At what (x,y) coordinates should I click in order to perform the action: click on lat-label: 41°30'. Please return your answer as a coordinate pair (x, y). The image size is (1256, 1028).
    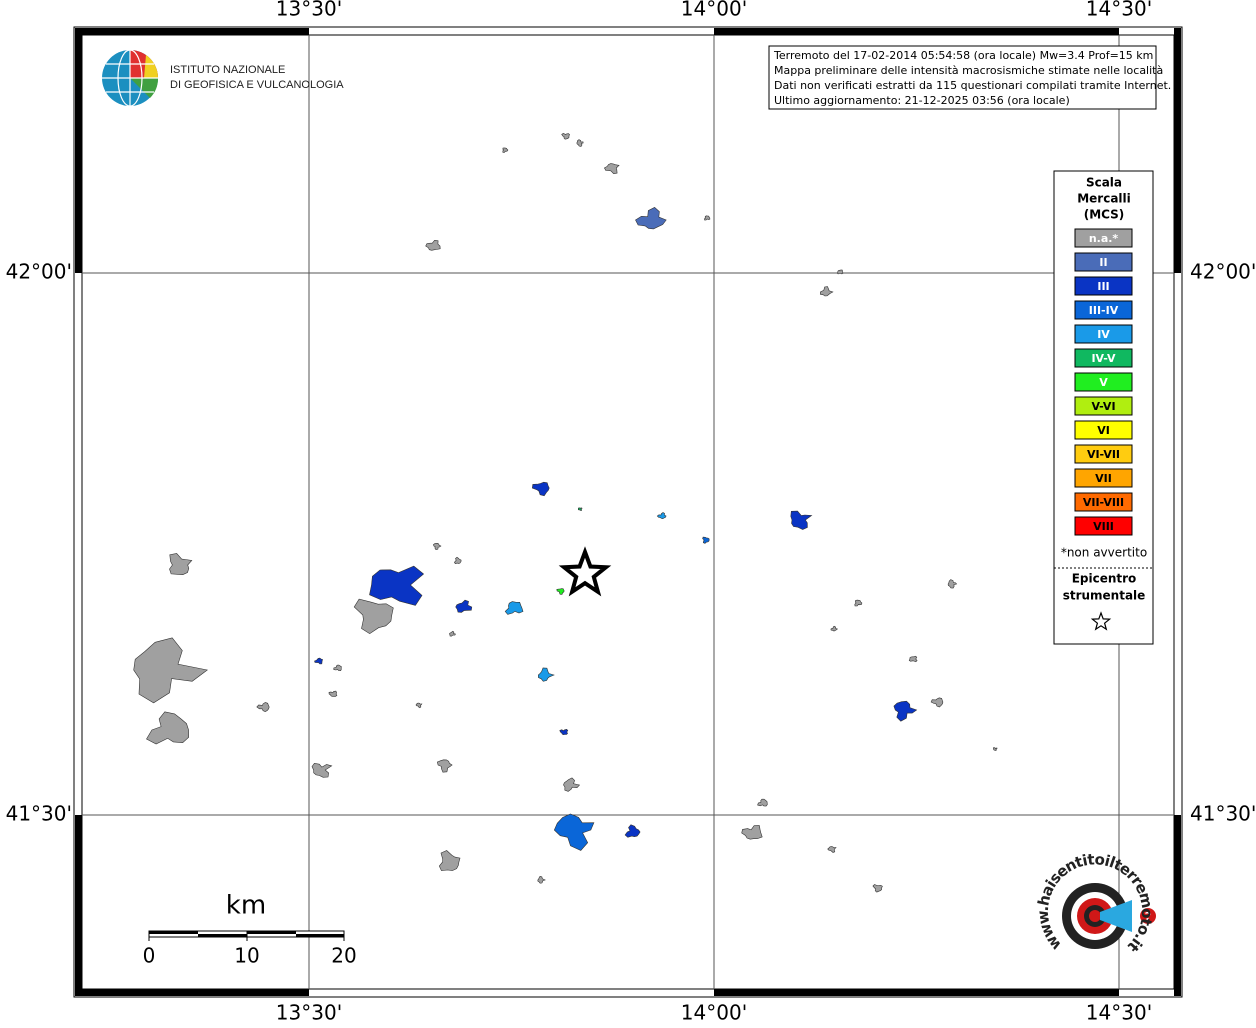
    Looking at the image, I should click on (1223, 814).